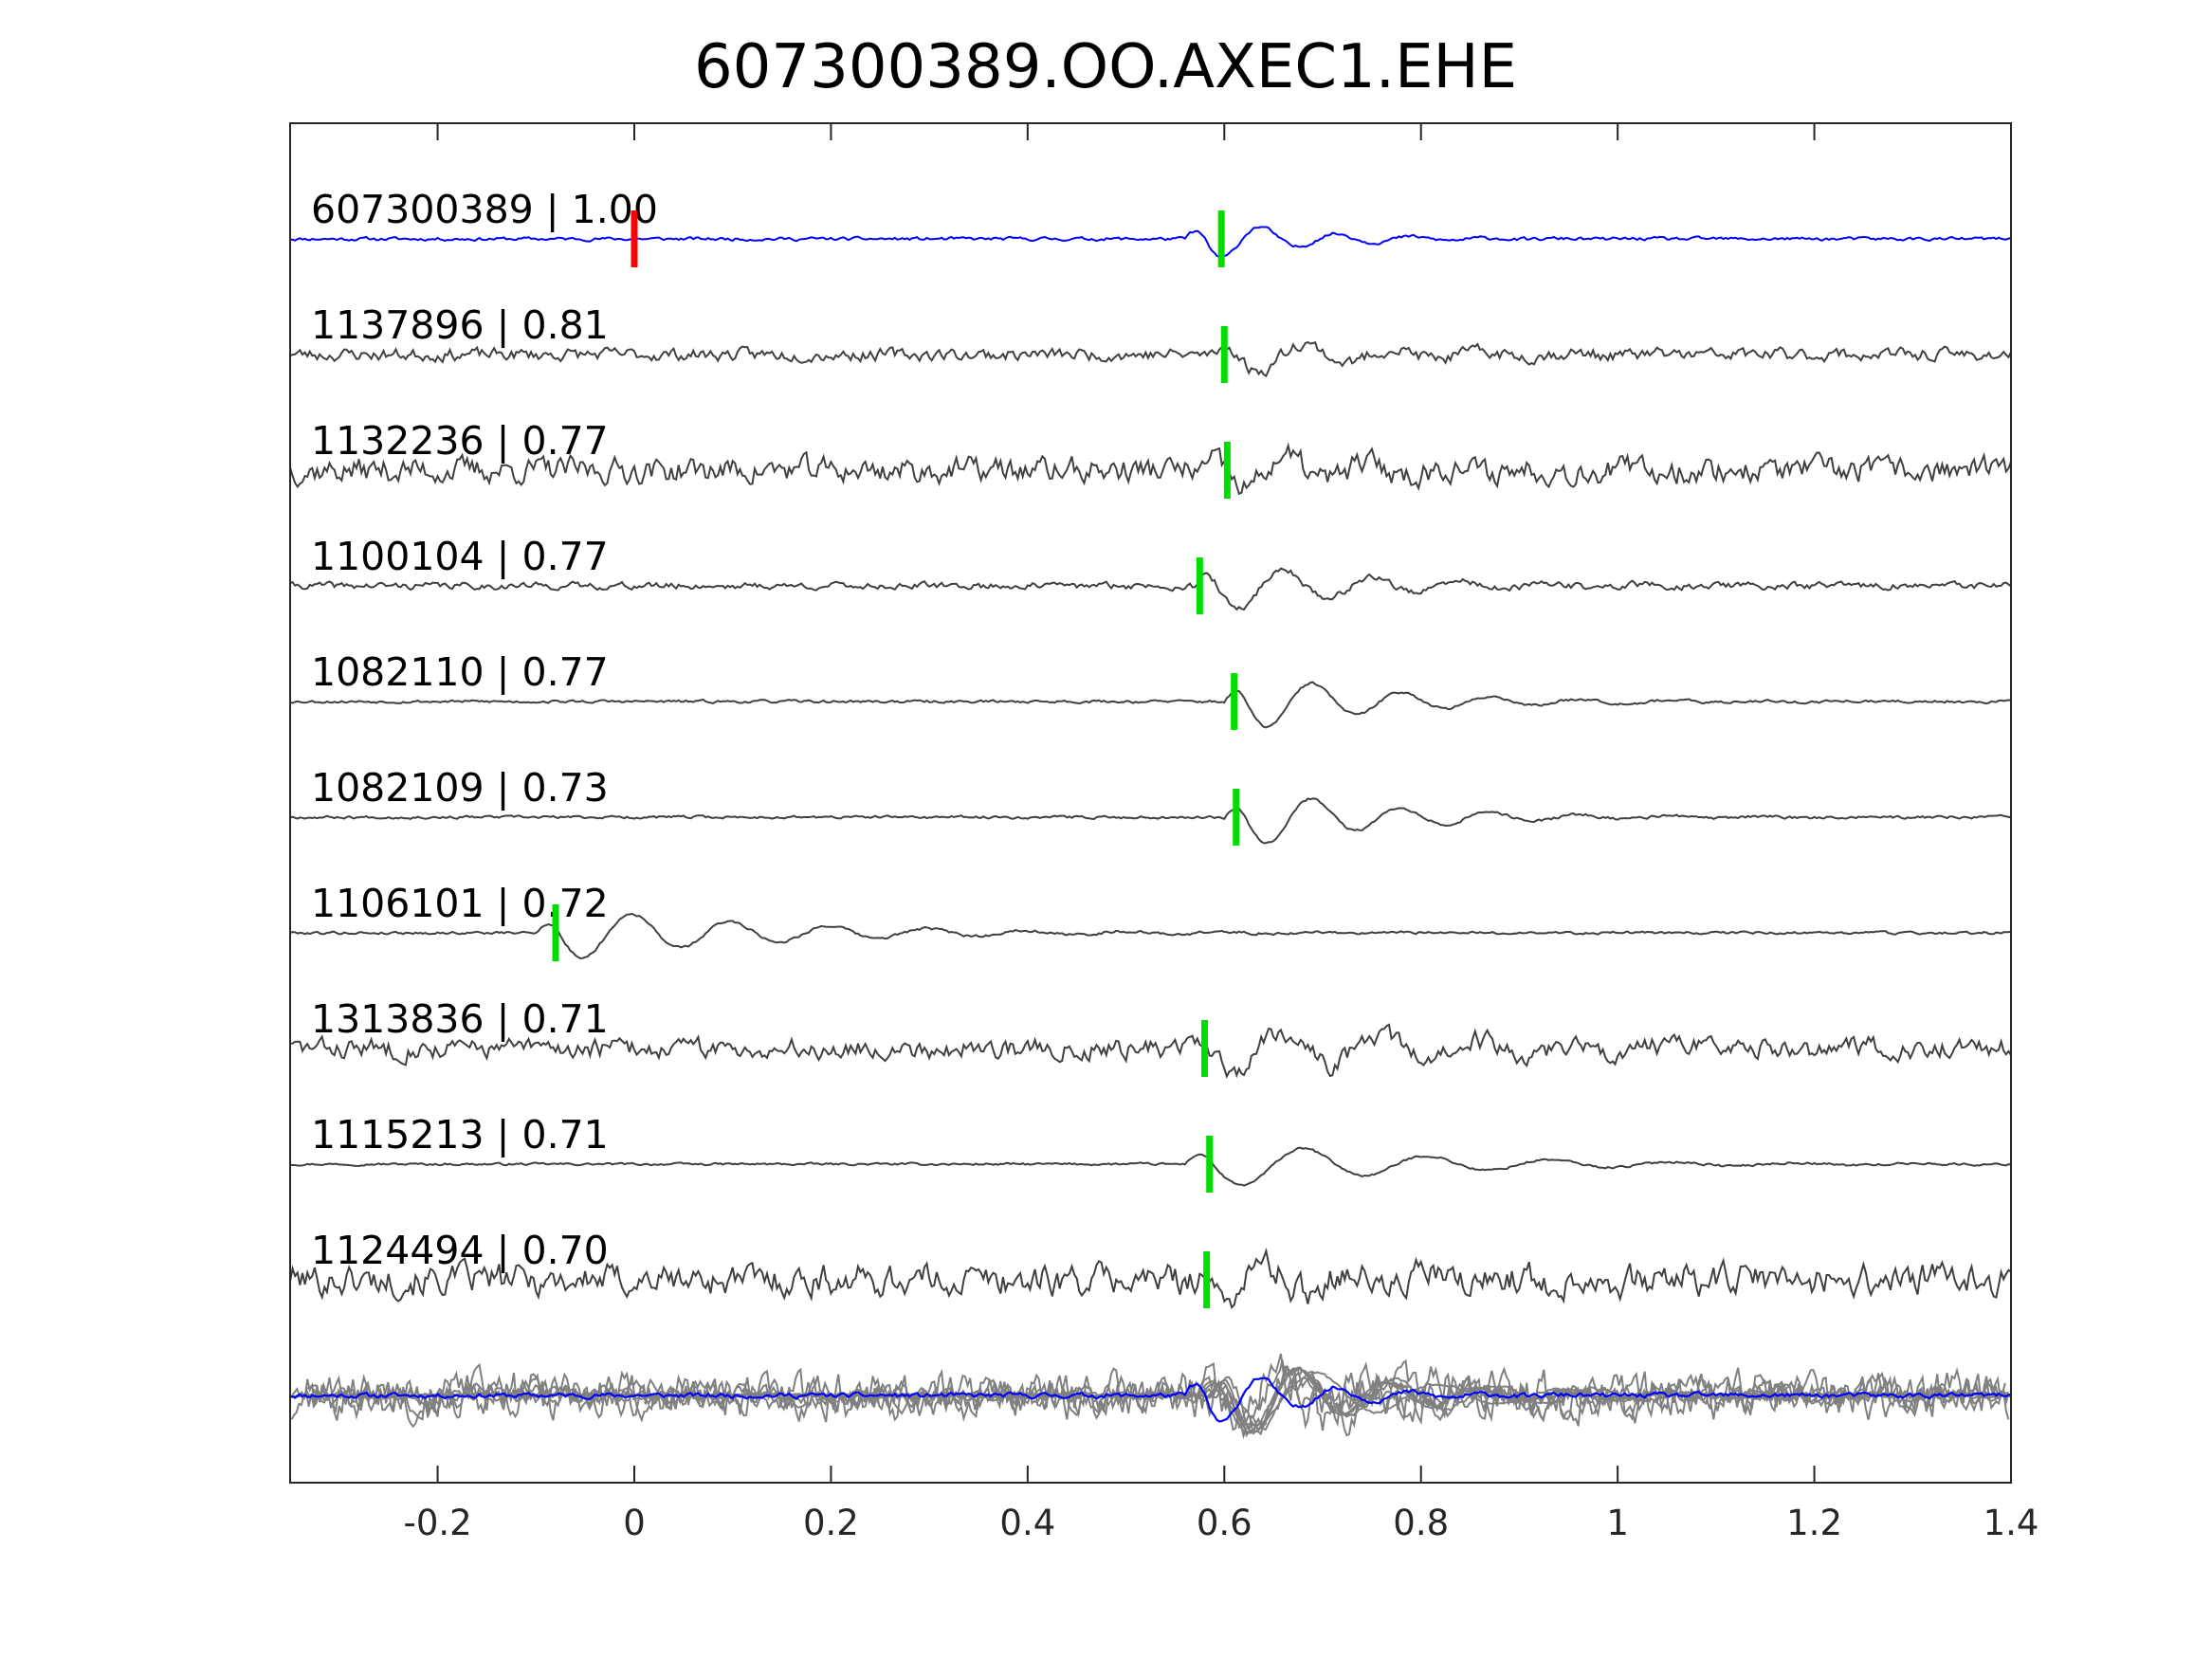 The width and height of the screenshot is (2212, 1659). I want to click on x-tick-label: 1.4, so click(2011, 1523).